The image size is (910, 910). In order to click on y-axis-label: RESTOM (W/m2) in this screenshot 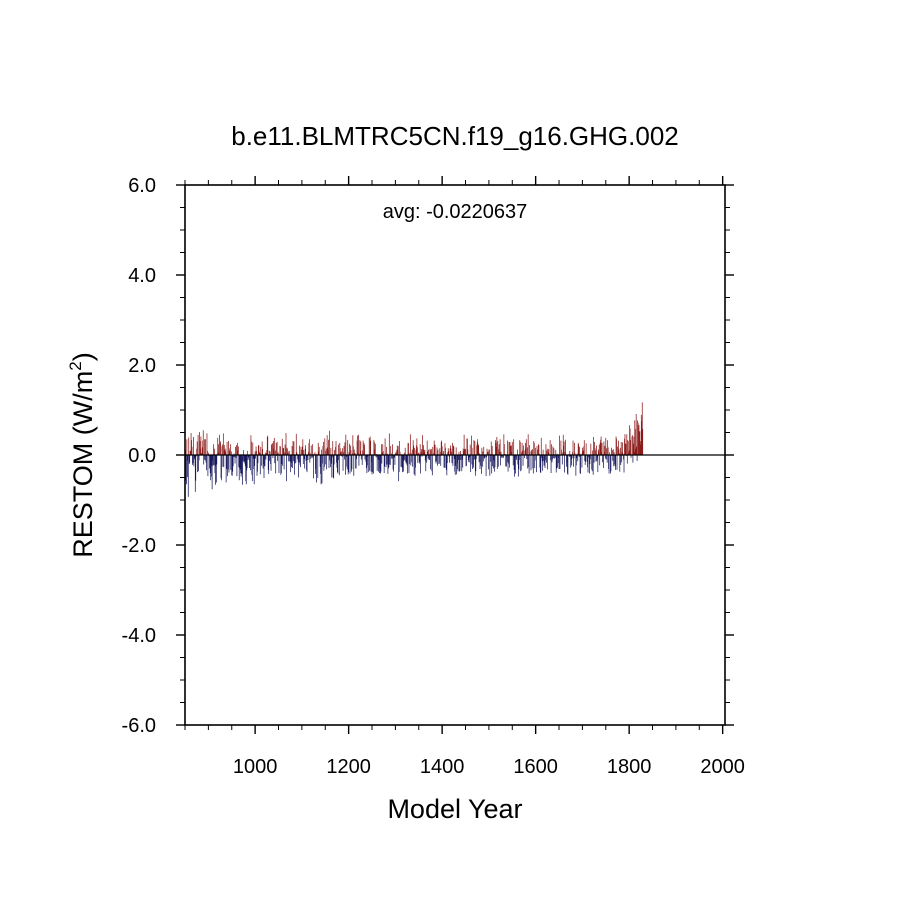, I will do `click(82, 454)`.